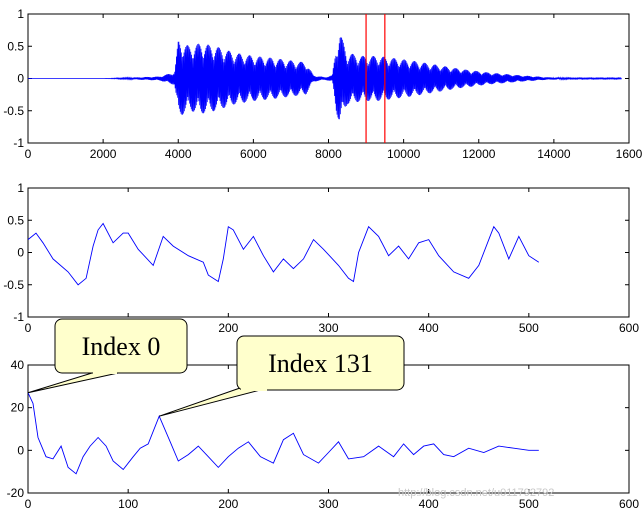  What do you see at coordinates (479, 154) in the screenshot?
I see `x-tick-label: 12000` at bounding box center [479, 154].